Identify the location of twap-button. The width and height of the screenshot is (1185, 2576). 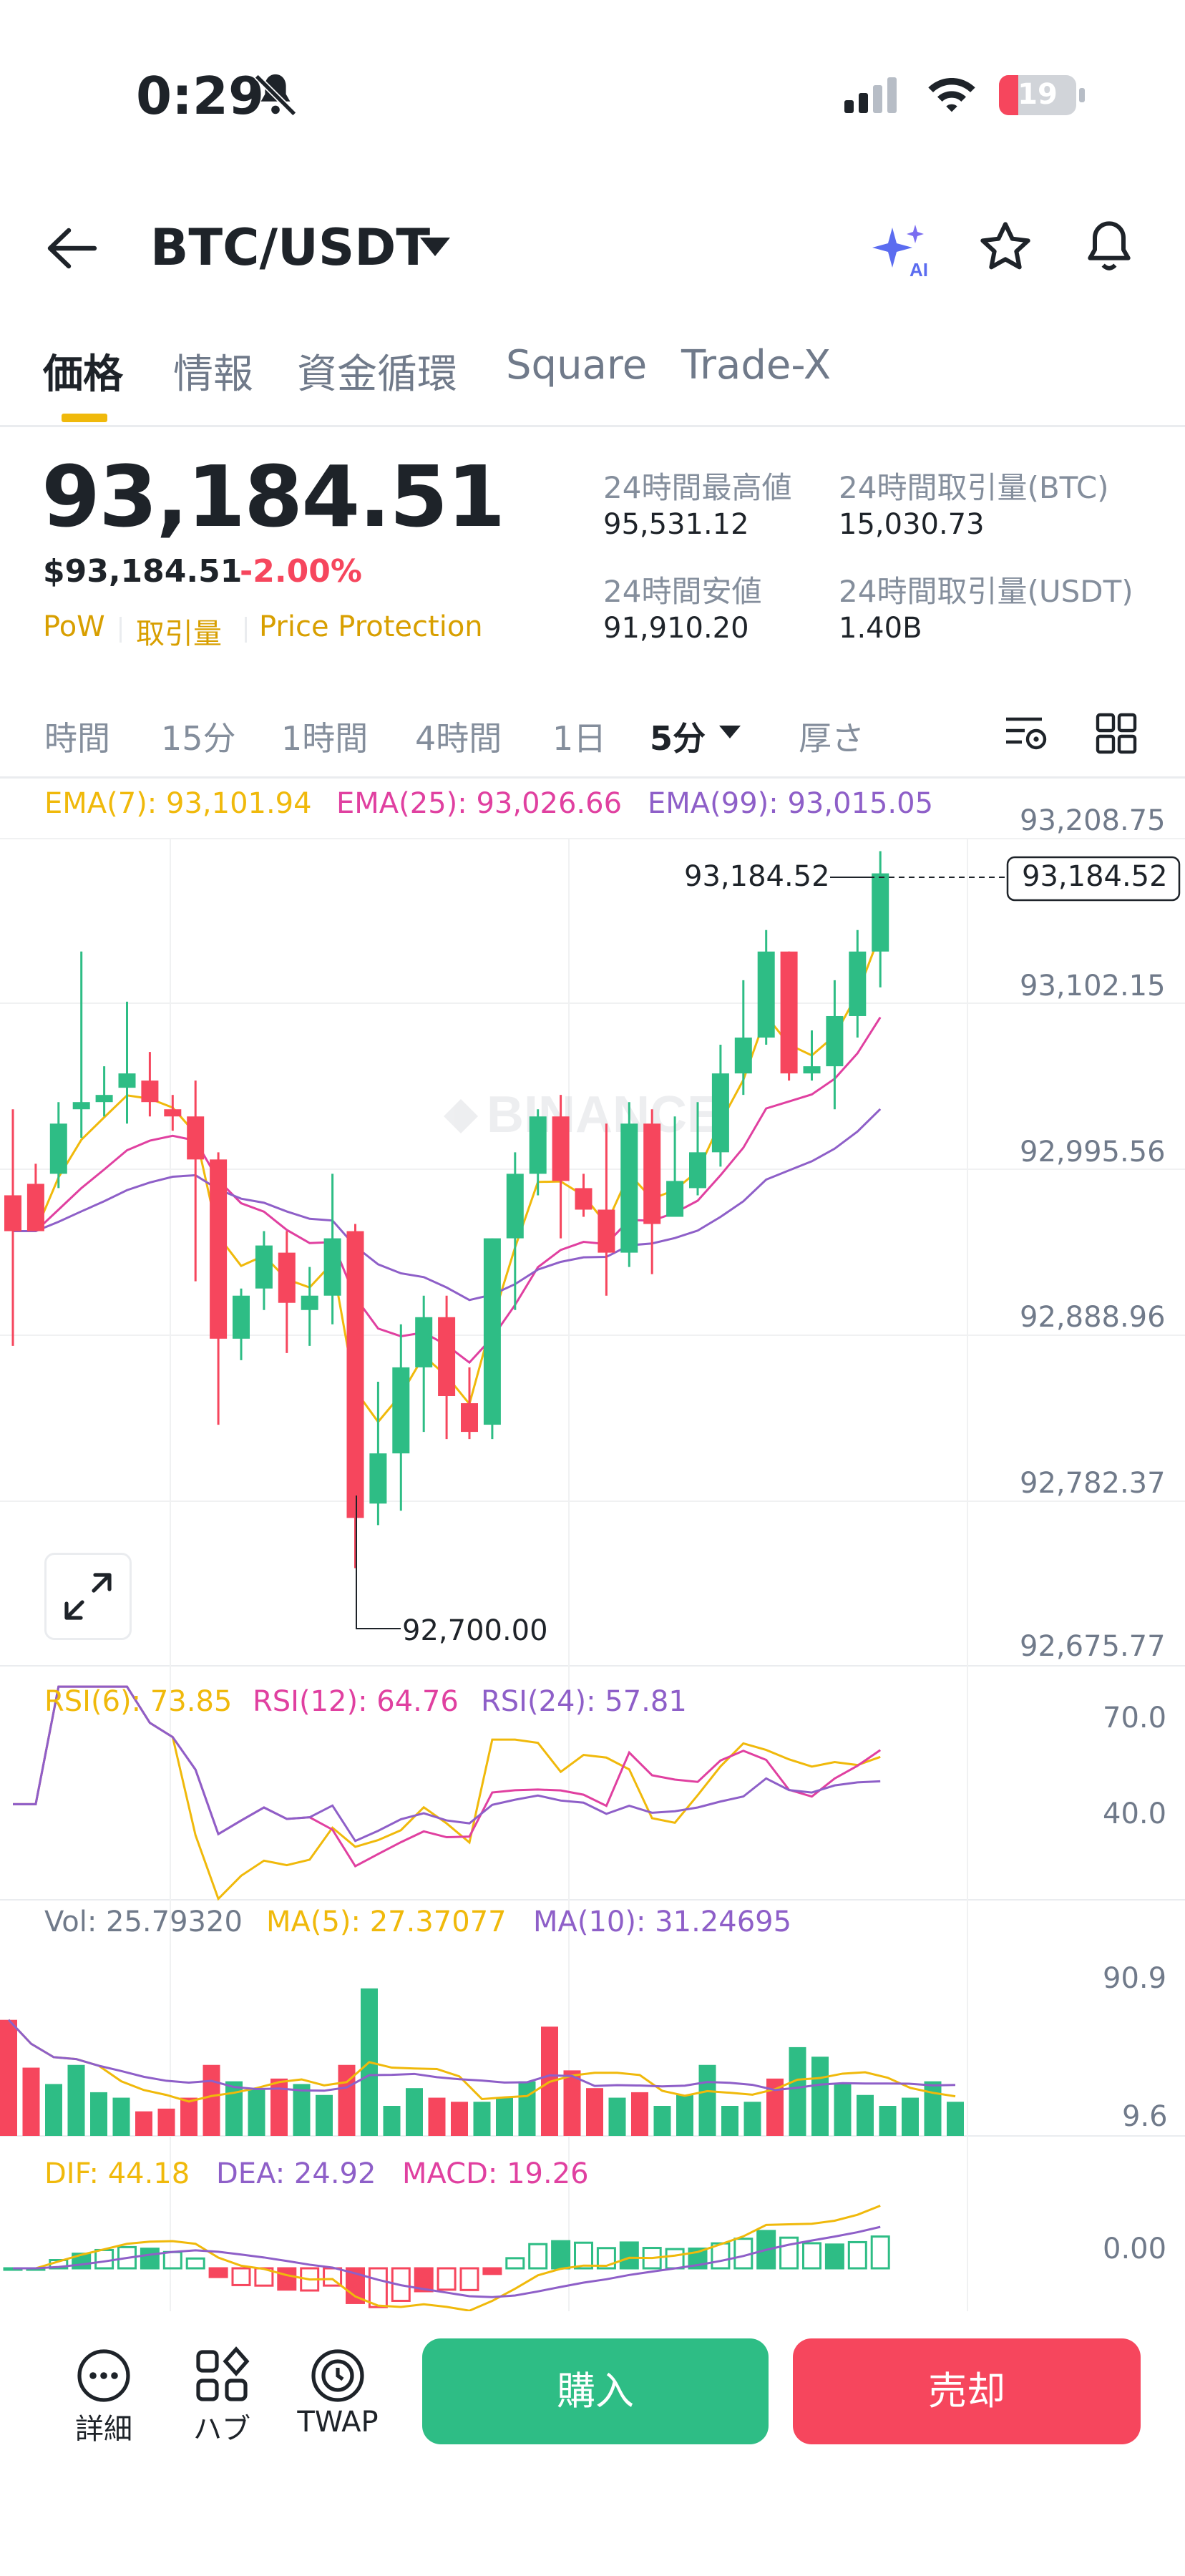
(338, 2375).